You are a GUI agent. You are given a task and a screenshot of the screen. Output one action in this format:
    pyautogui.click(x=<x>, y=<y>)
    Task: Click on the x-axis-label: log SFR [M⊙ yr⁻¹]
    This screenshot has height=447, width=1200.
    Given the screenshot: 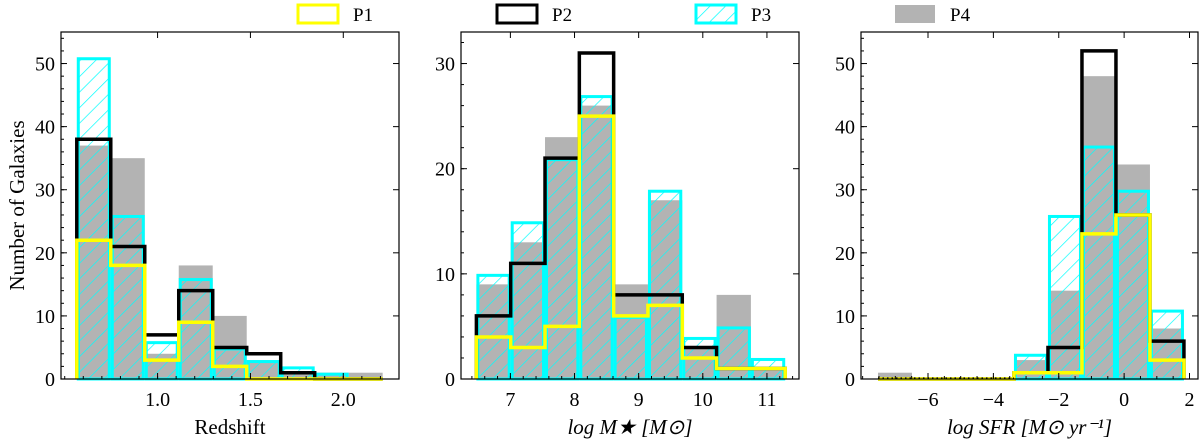 What is the action you would take?
    pyautogui.click(x=1029, y=427)
    